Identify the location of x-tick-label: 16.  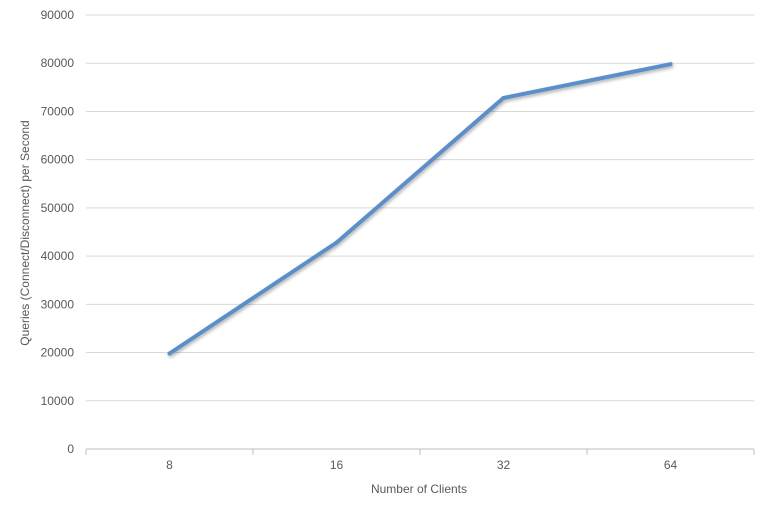
(337, 465).